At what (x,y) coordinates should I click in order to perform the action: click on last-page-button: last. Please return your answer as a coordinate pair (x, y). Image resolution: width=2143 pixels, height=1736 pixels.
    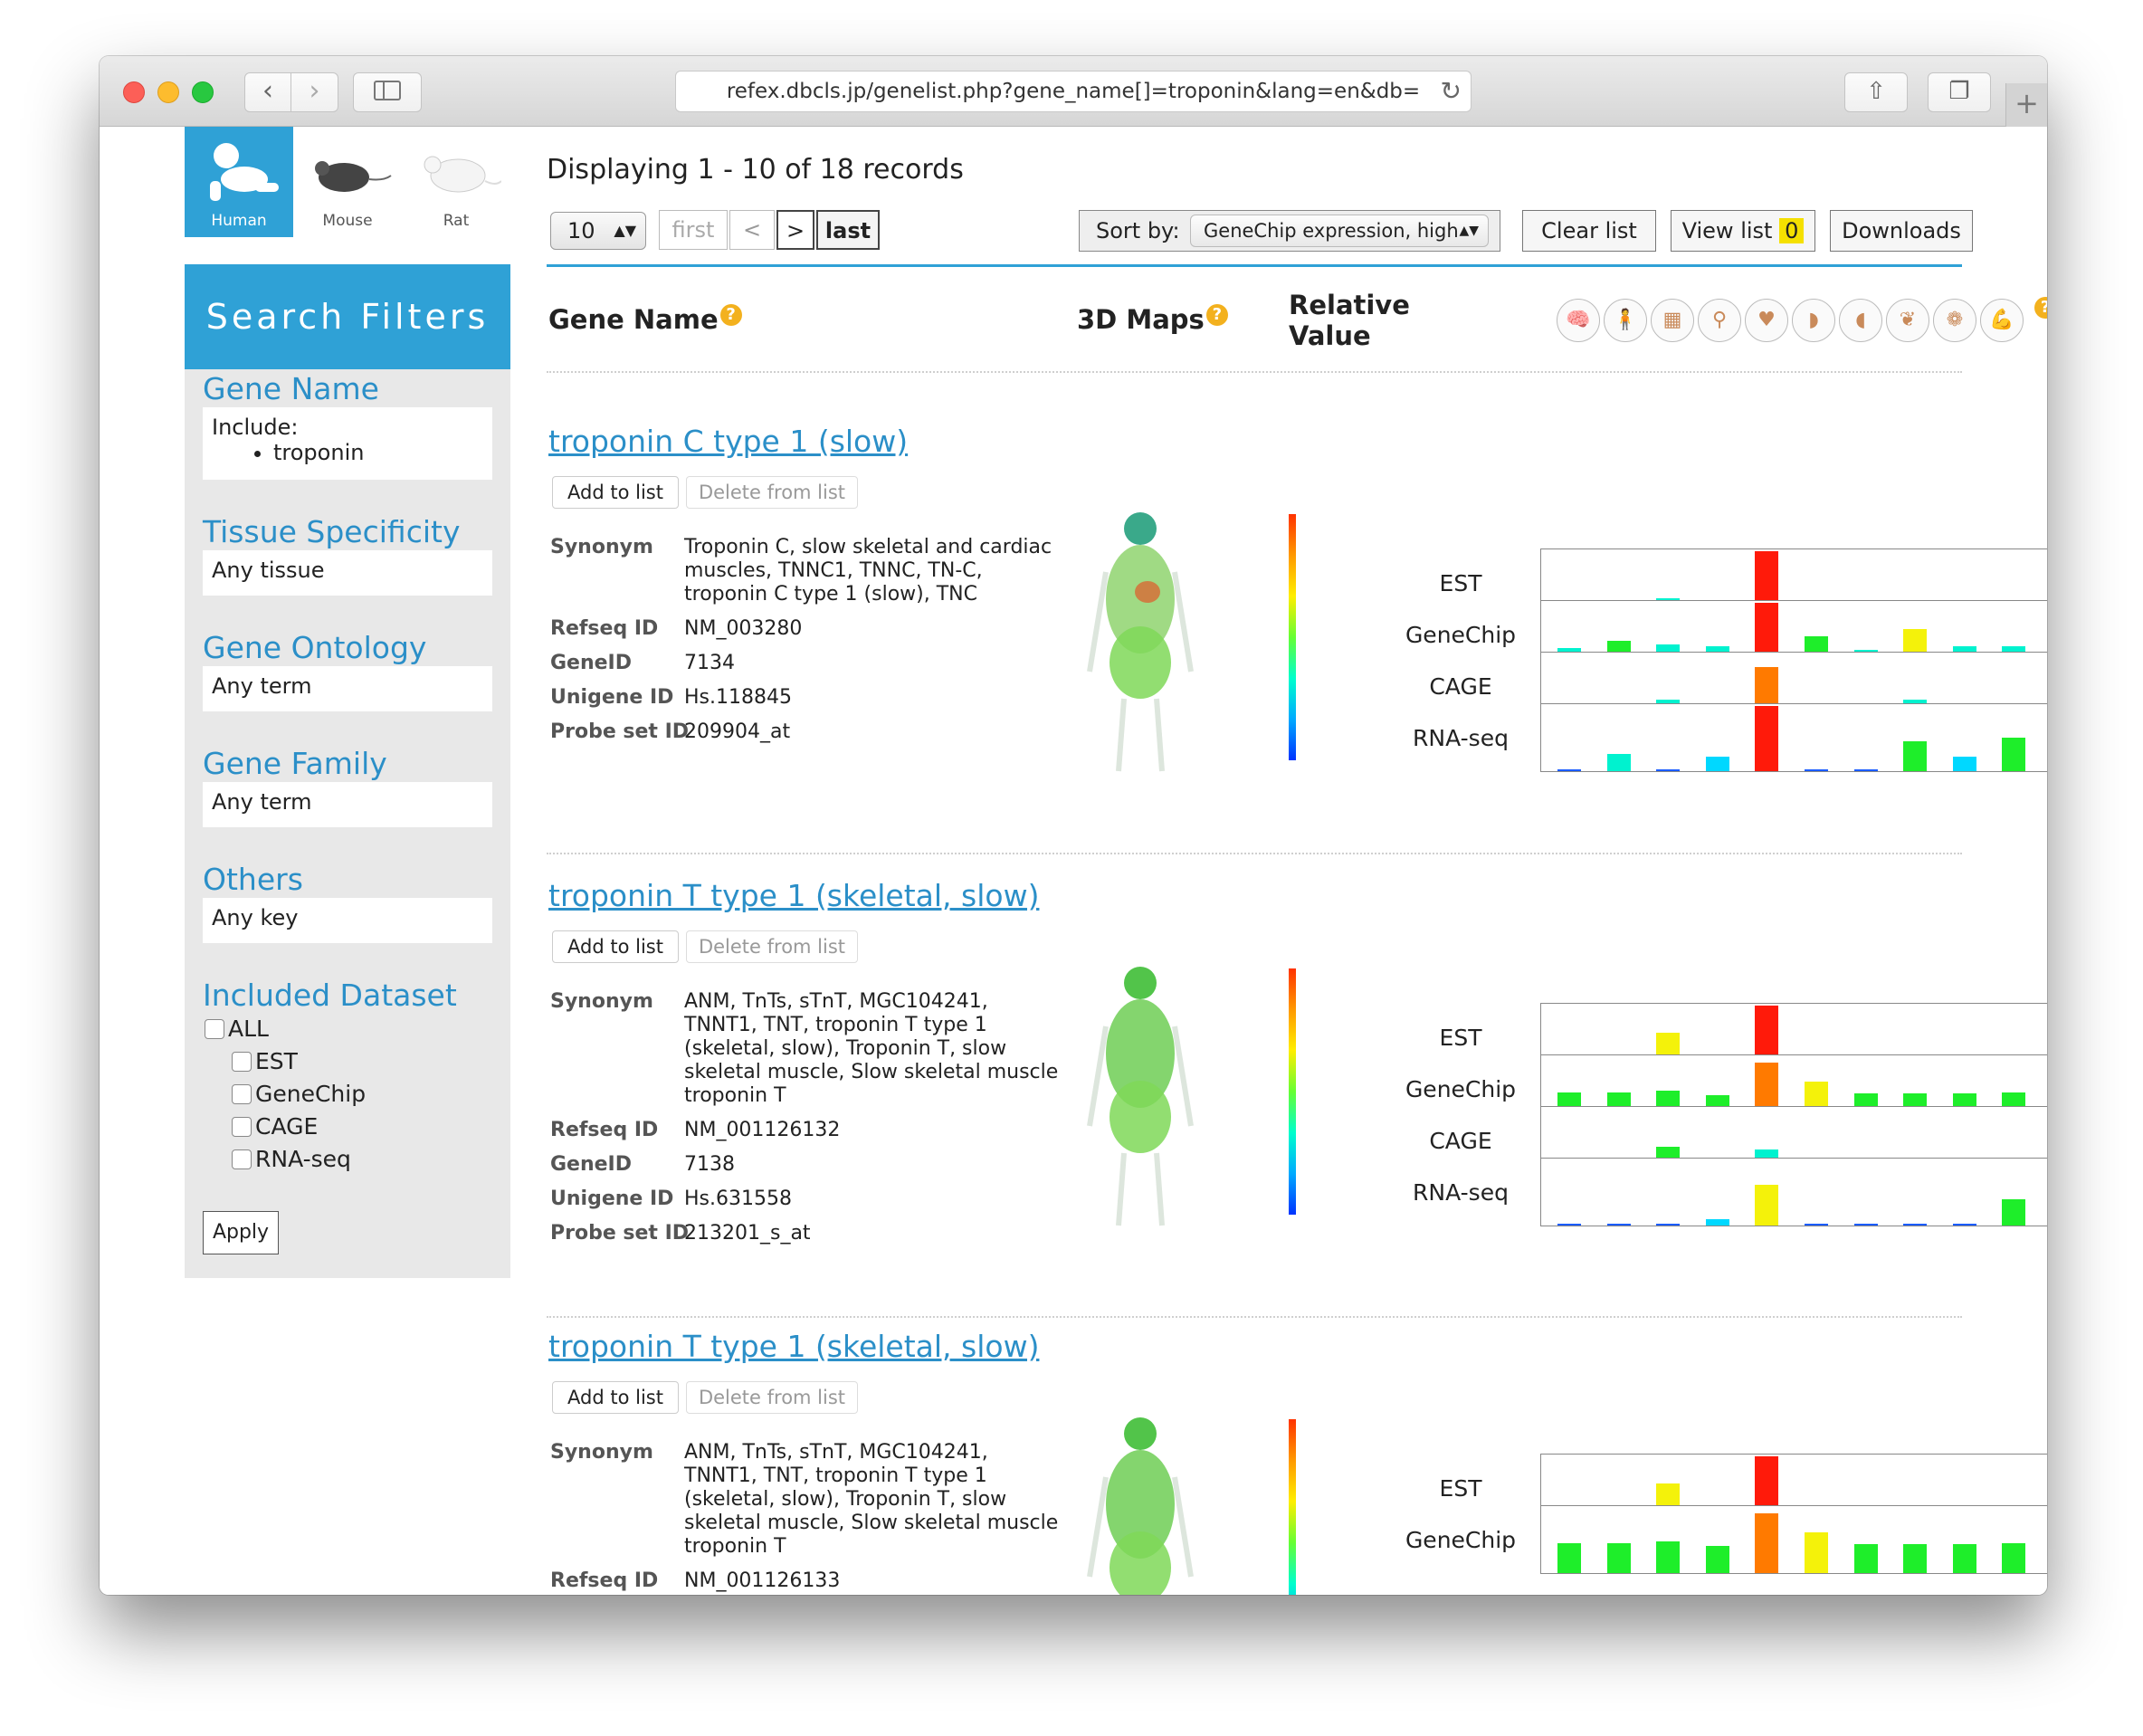
    Looking at the image, I should click on (848, 230).